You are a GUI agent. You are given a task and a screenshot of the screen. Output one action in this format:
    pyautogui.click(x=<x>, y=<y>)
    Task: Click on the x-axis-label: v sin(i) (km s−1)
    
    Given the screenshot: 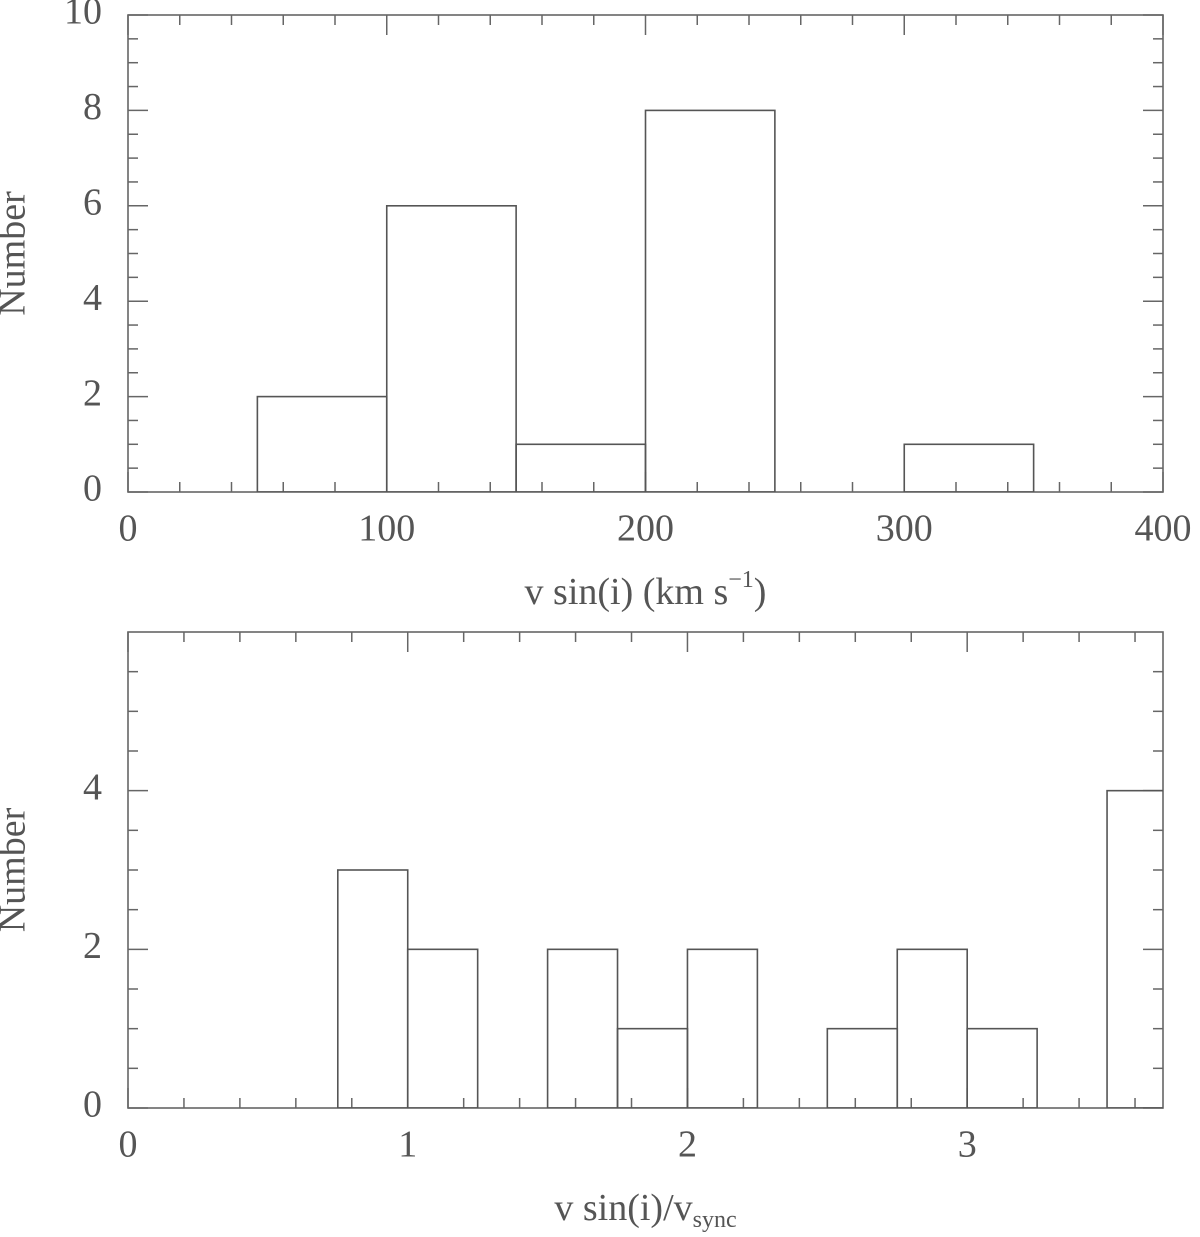 What is the action you would take?
    pyautogui.click(x=646, y=590)
    